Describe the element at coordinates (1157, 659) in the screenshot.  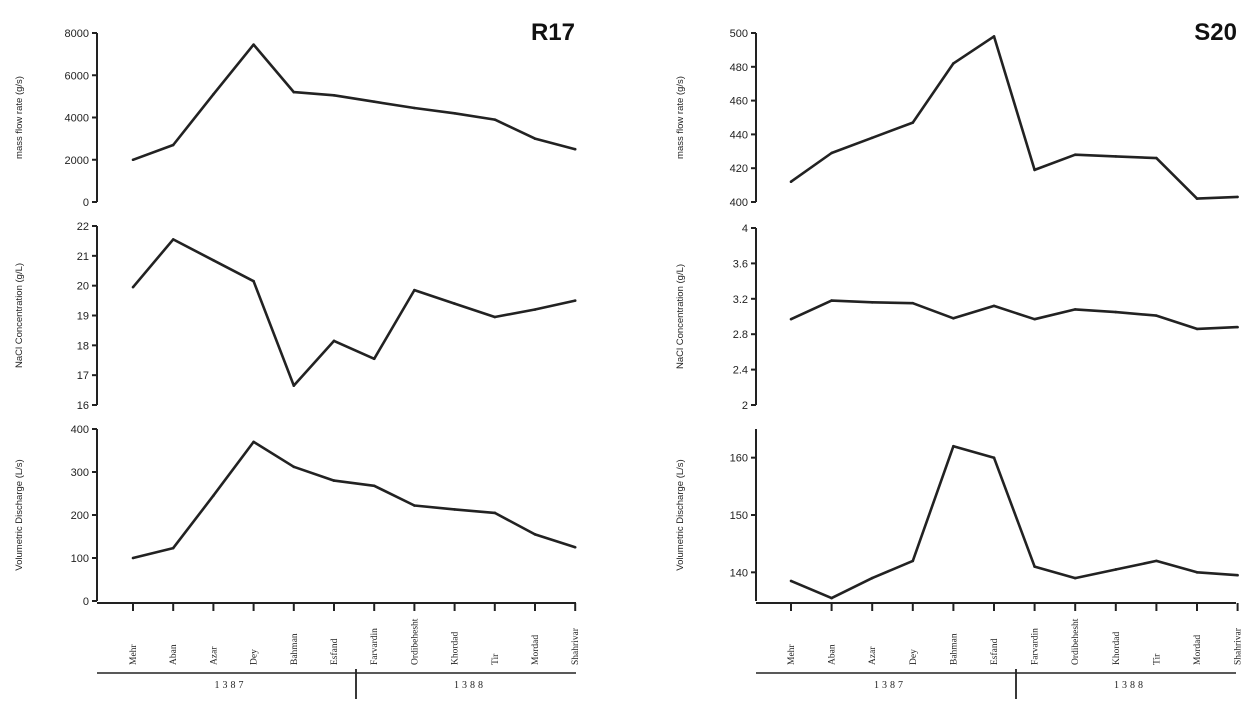
I see `x-tick-label: Tir` at that location.